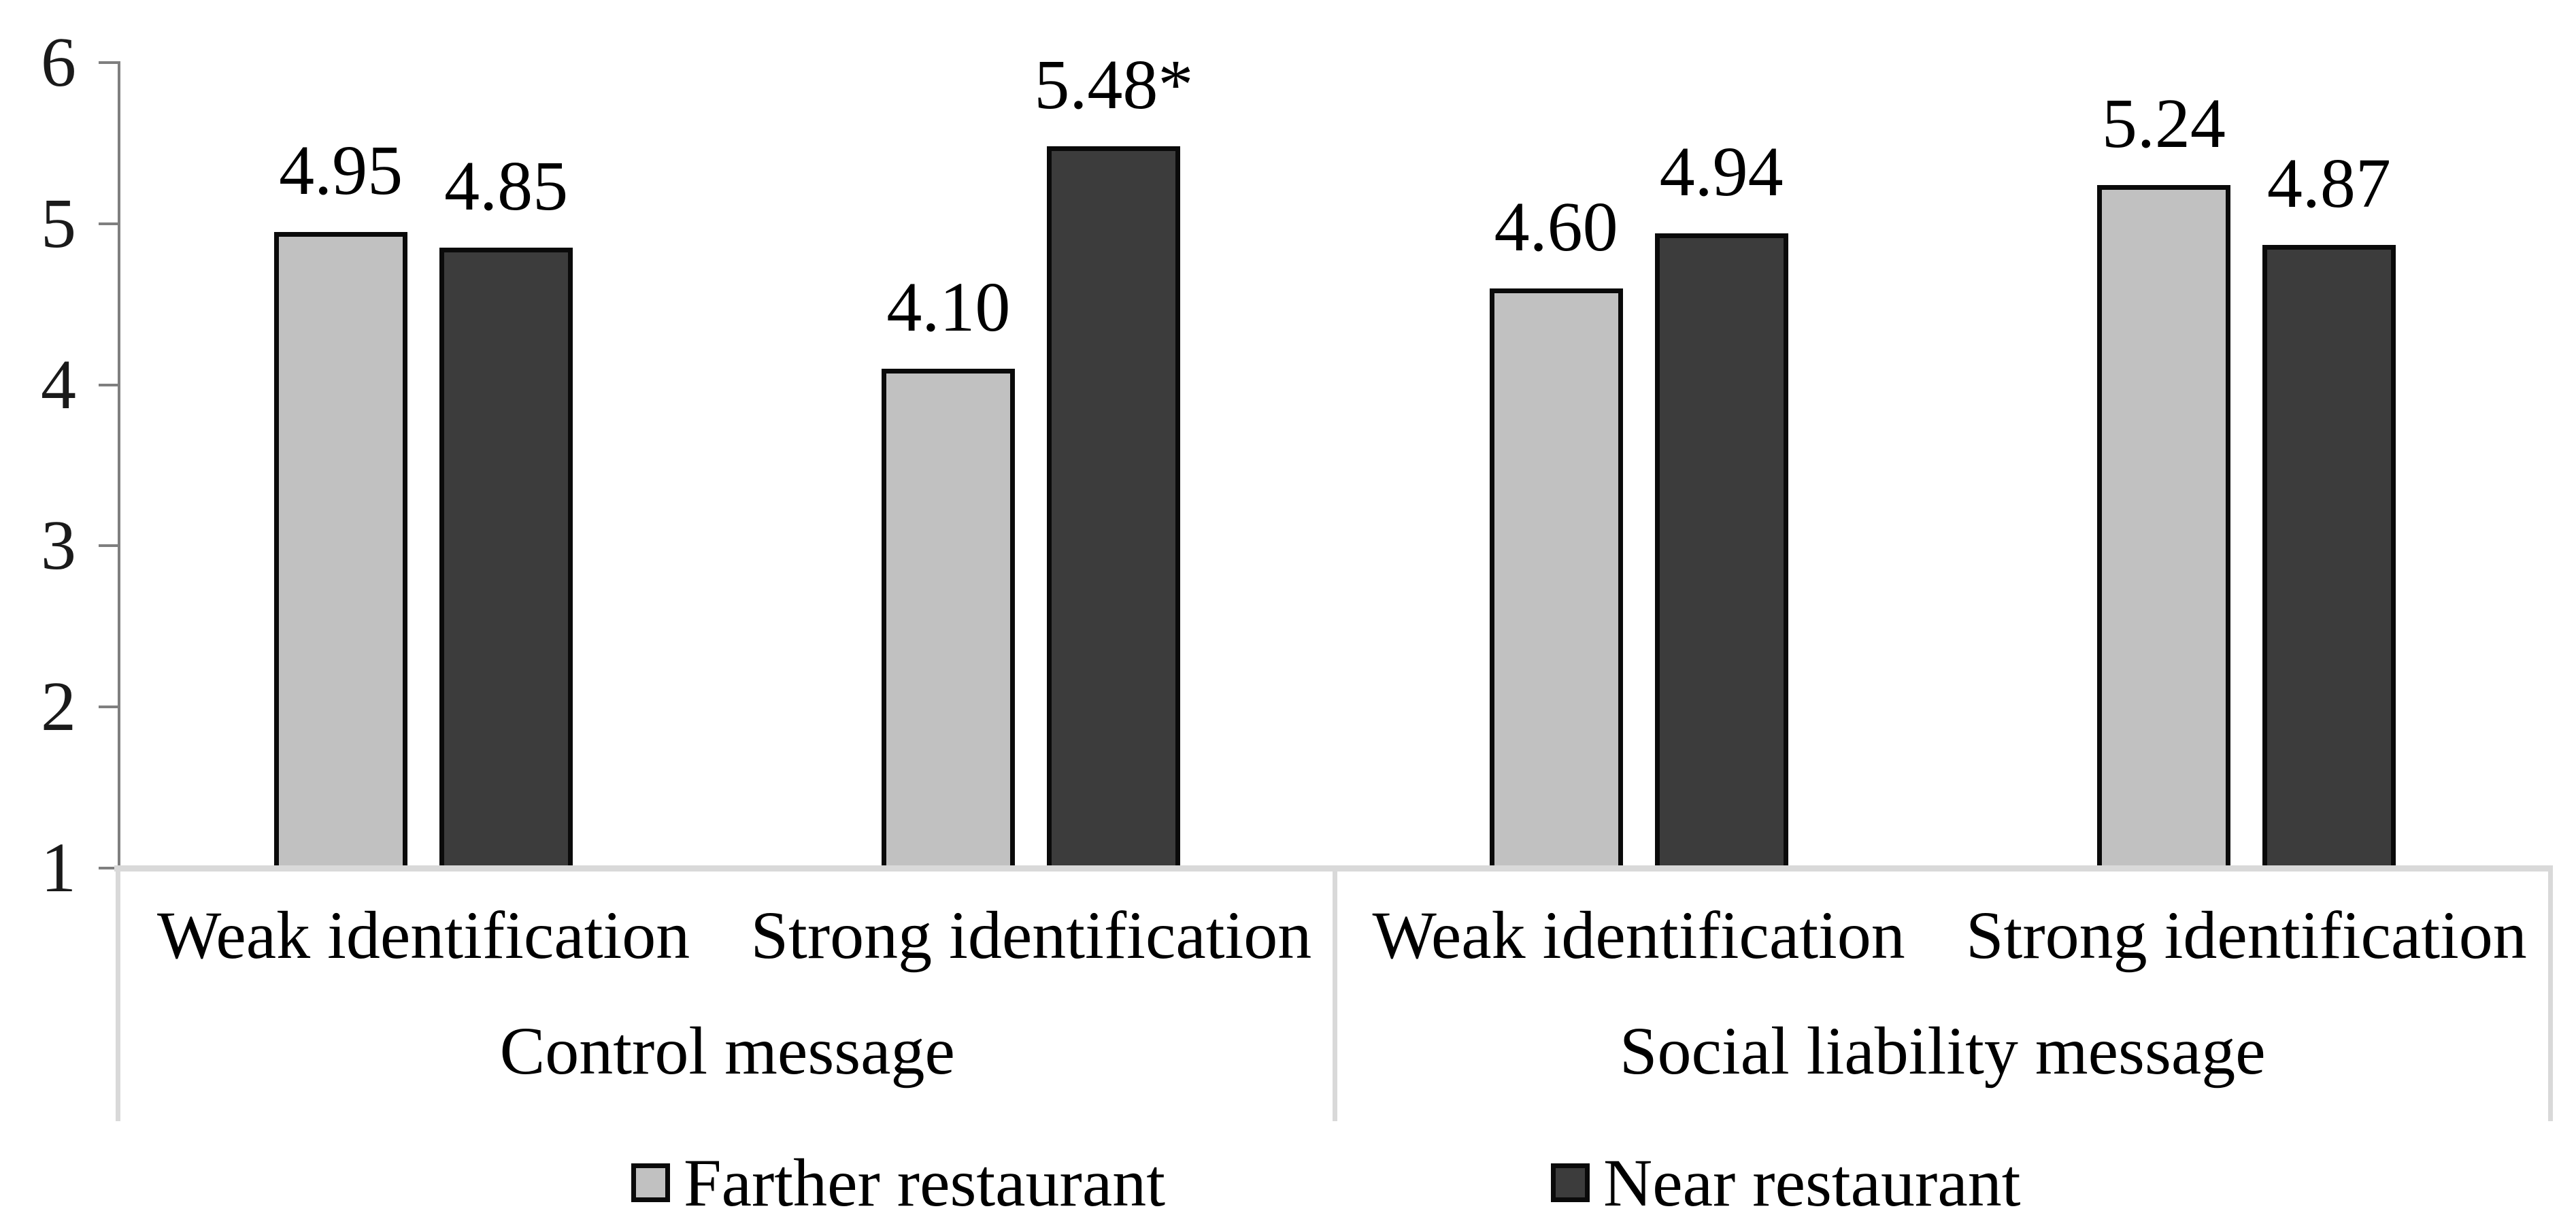 This screenshot has height=1228, width=2576. I want to click on y-axis-tick-label: 5, so click(58, 224).